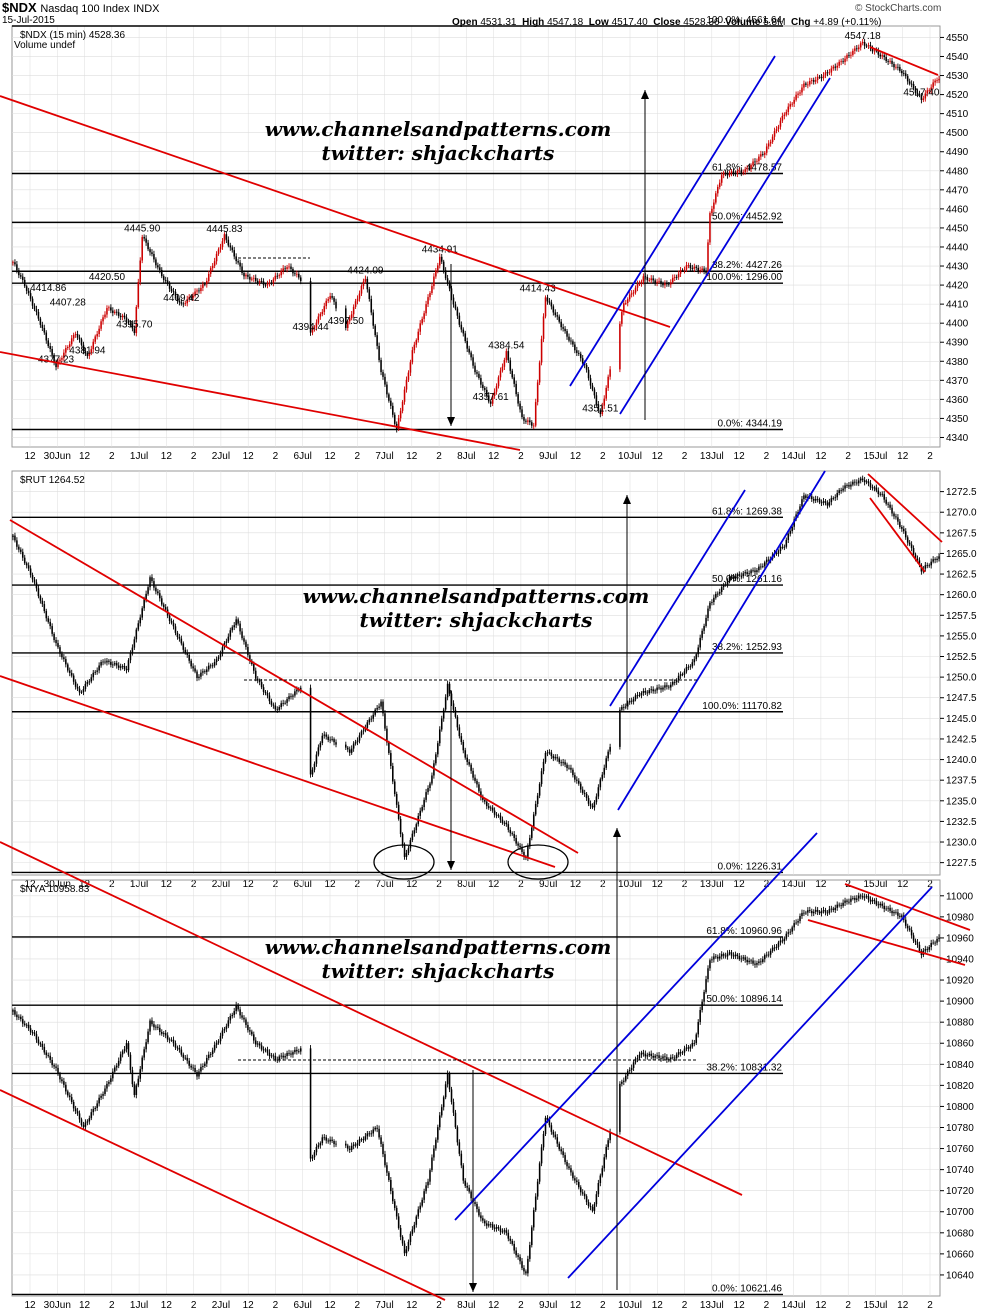  Describe the element at coordinates (961, 801) in the screenshot. I see `y-tick-label: 1235.0` at that location.